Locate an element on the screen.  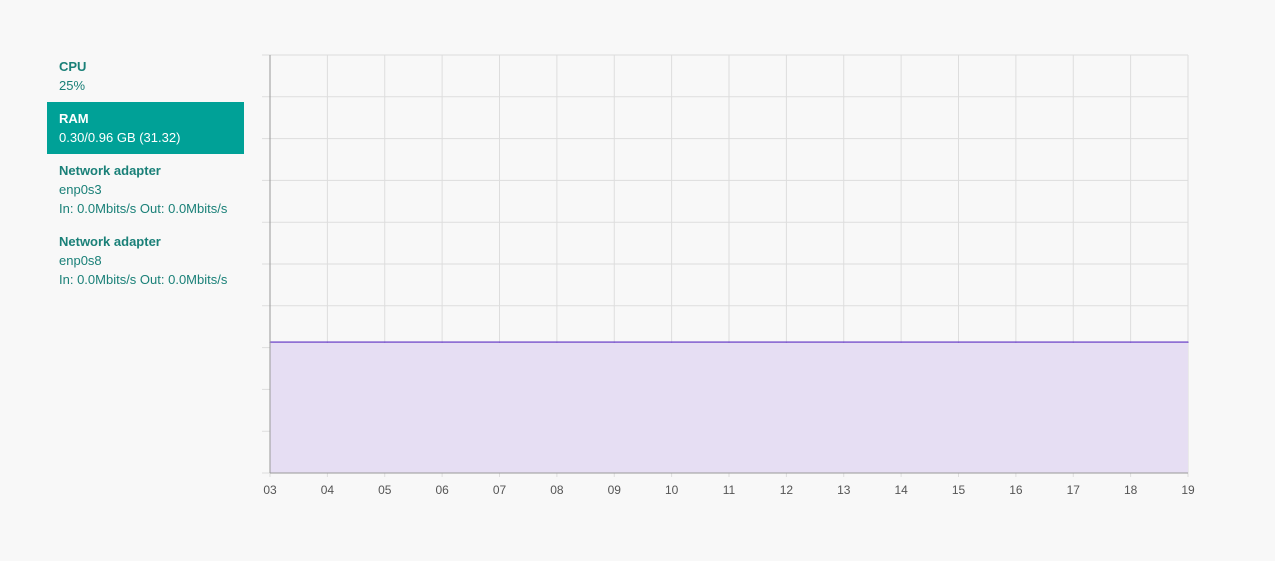
sidebar-item-value: 25% is located at coordinates (72, 85).